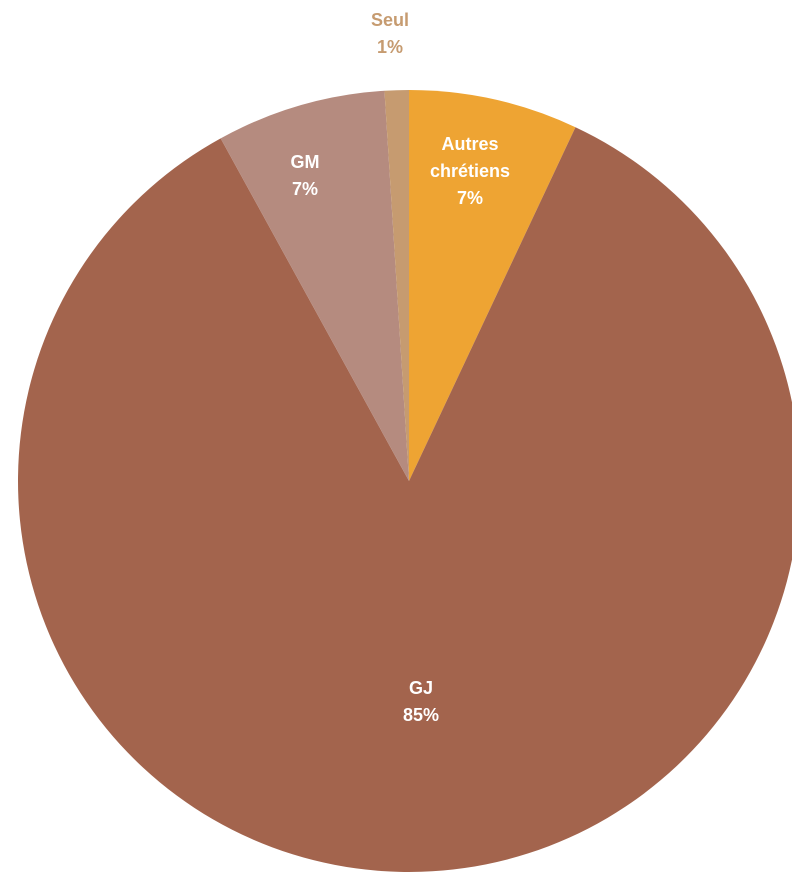 The width and height of the screenshot is (792, 873). Describe the element at coordinates (421, 688) in the screenshot. I see `pie-category-label: GJ` at that location.